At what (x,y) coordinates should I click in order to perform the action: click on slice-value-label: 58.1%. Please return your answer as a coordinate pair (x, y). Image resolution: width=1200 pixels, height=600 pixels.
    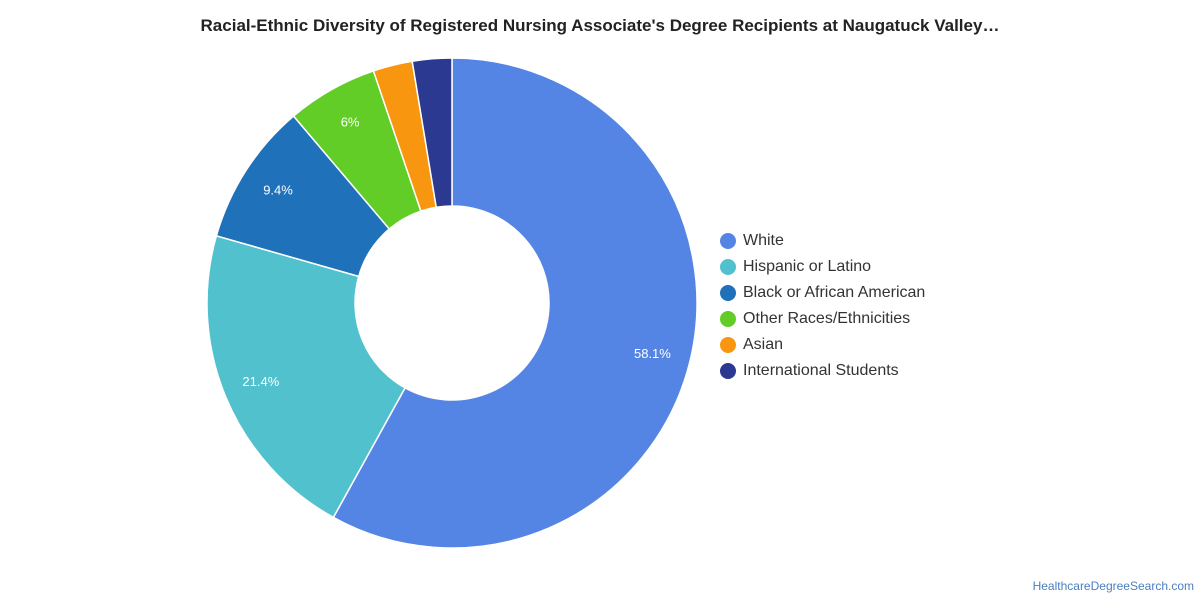
    Looking at the image, I should click on (652, 353).